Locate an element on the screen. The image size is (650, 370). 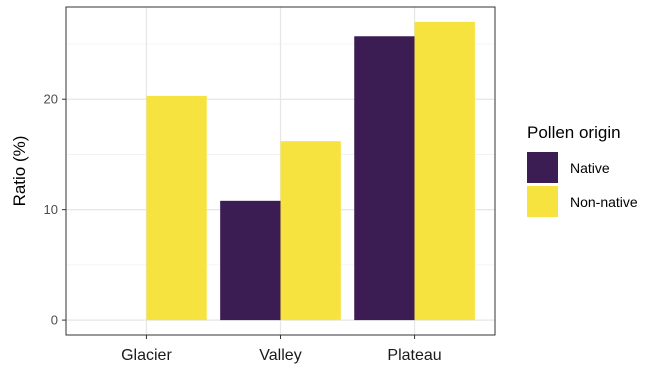
legend: Pollen origin Native Non-native is located at coordinates (582, 170).